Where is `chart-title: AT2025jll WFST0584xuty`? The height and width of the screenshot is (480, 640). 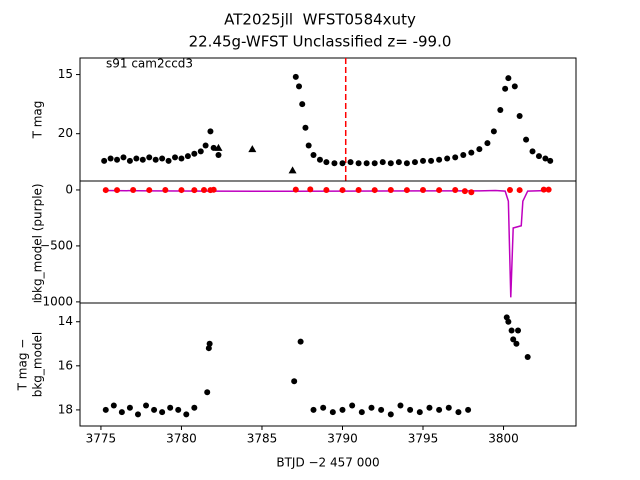 chart-title: AT2025jll WFST0584xuty is located at coordinates (320, 20).